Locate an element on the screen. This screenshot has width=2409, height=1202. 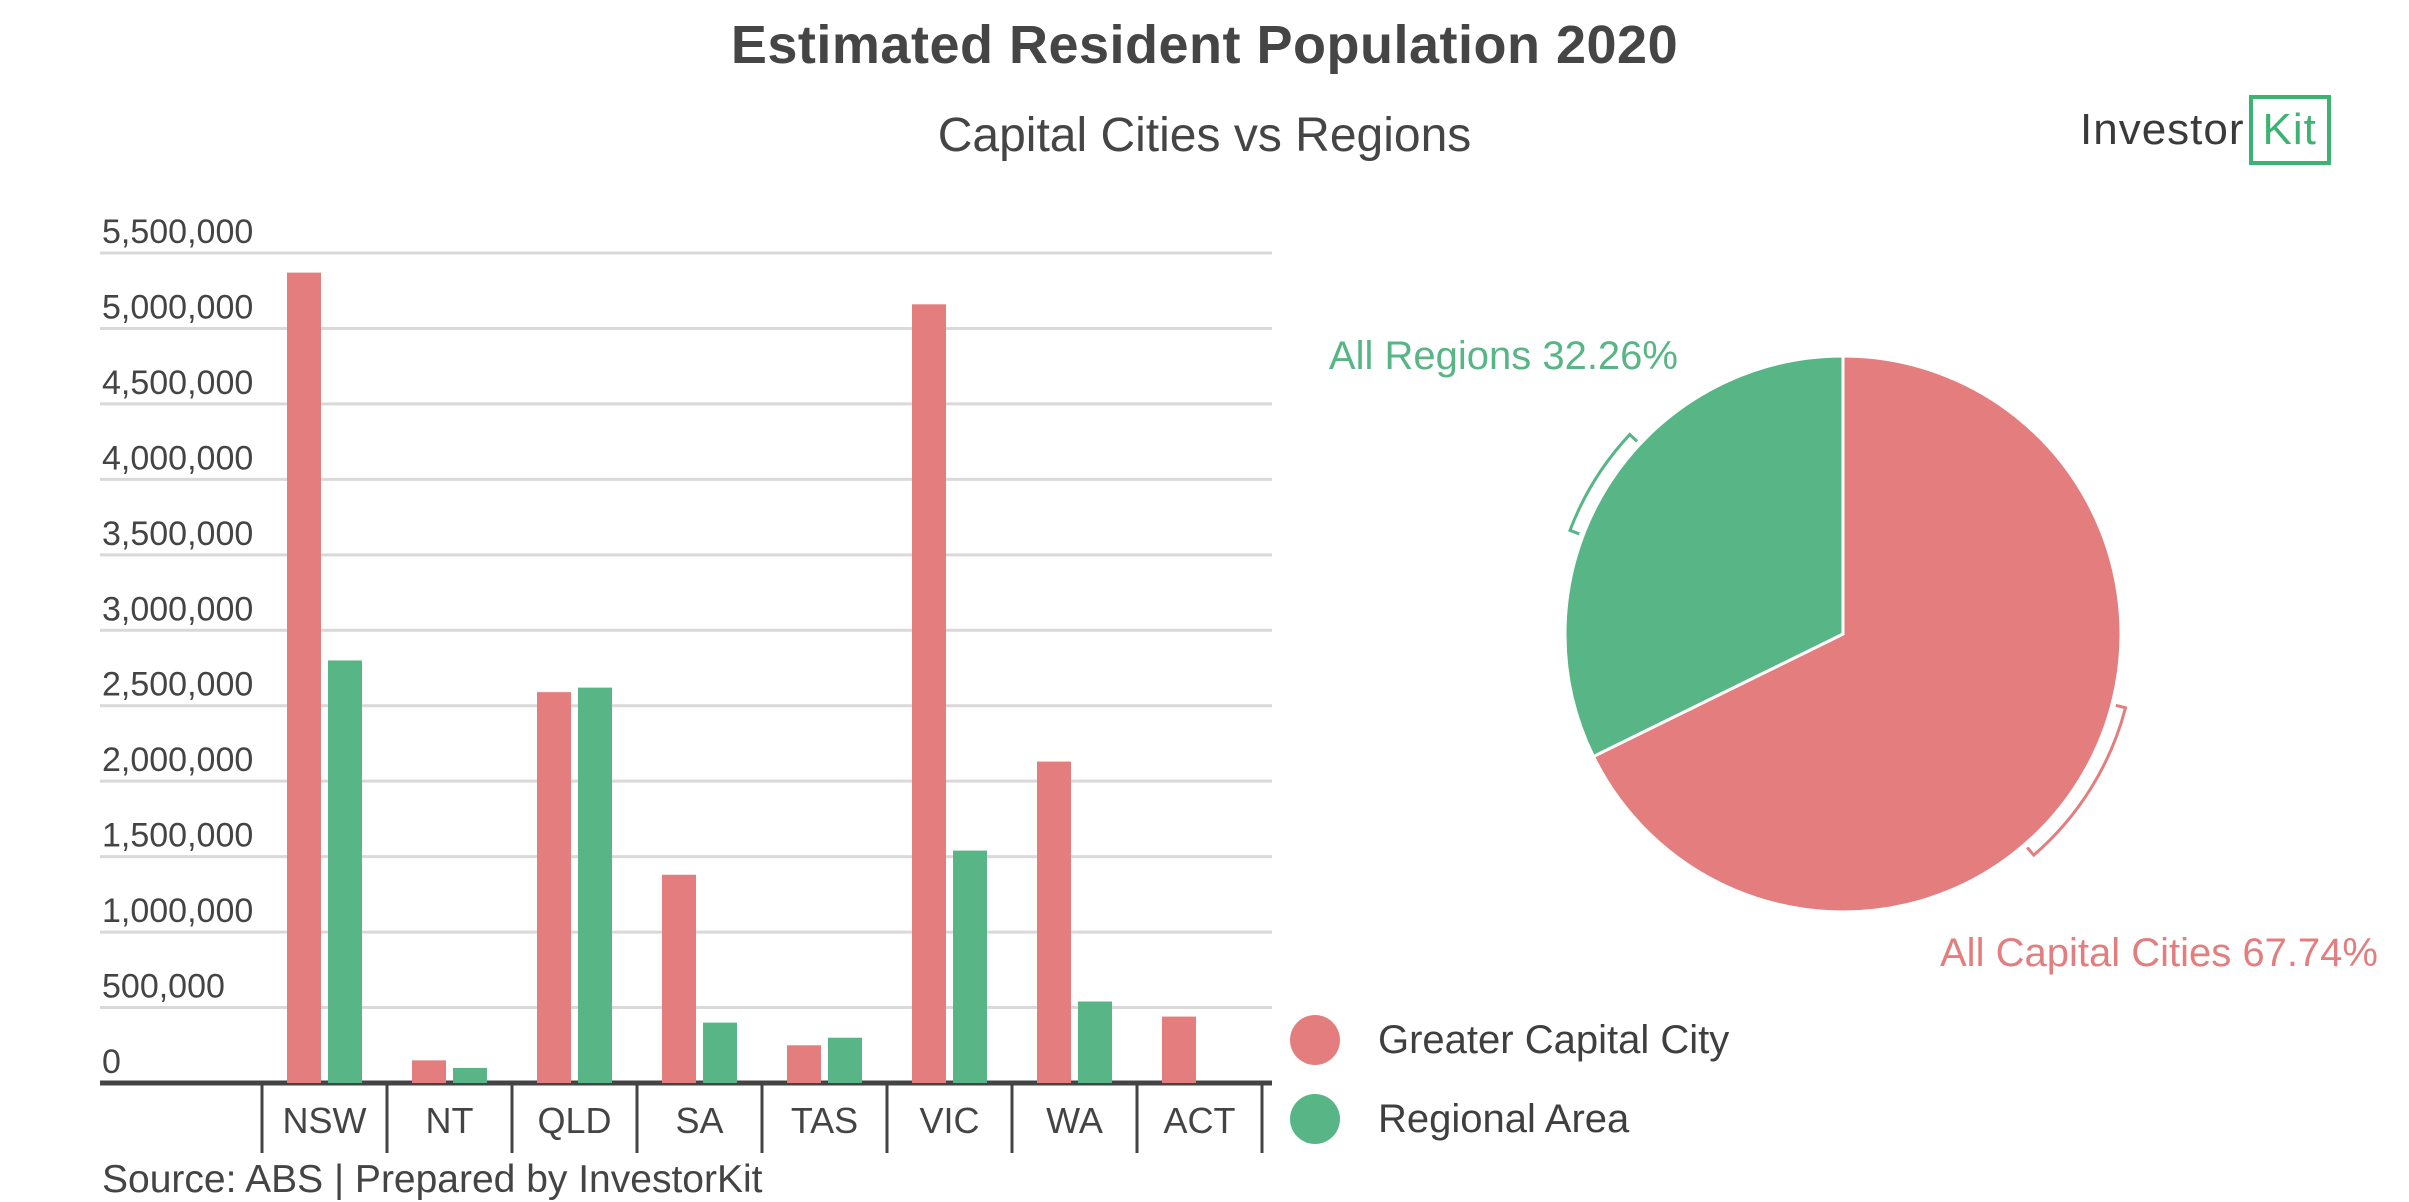
callout-bracket-capital is located at coordinates (2077, 780).